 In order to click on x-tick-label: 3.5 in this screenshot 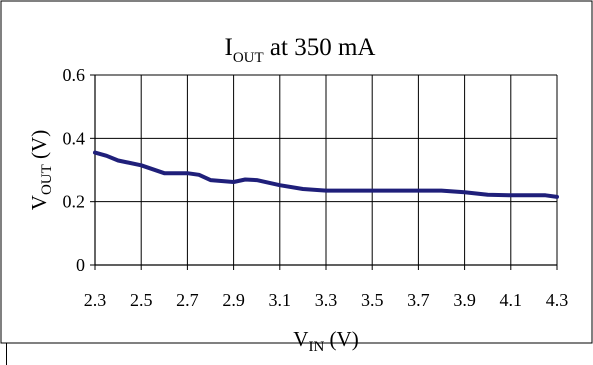, I will do `click(372, 300)`.